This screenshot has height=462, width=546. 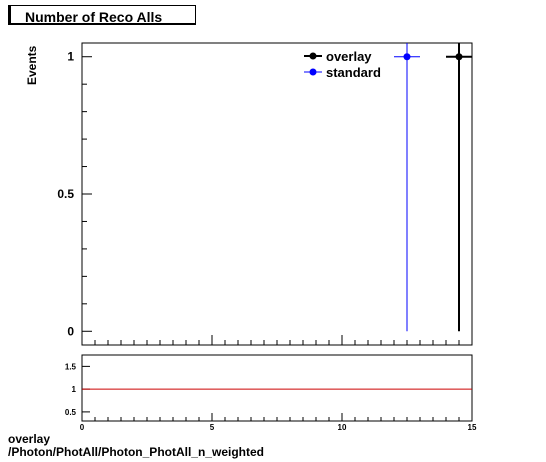 What do you see at coordinates (71, 366) in the screenshot?
I see `ratio-y-tick-label: 1.5` at bounding box center [71, 366].